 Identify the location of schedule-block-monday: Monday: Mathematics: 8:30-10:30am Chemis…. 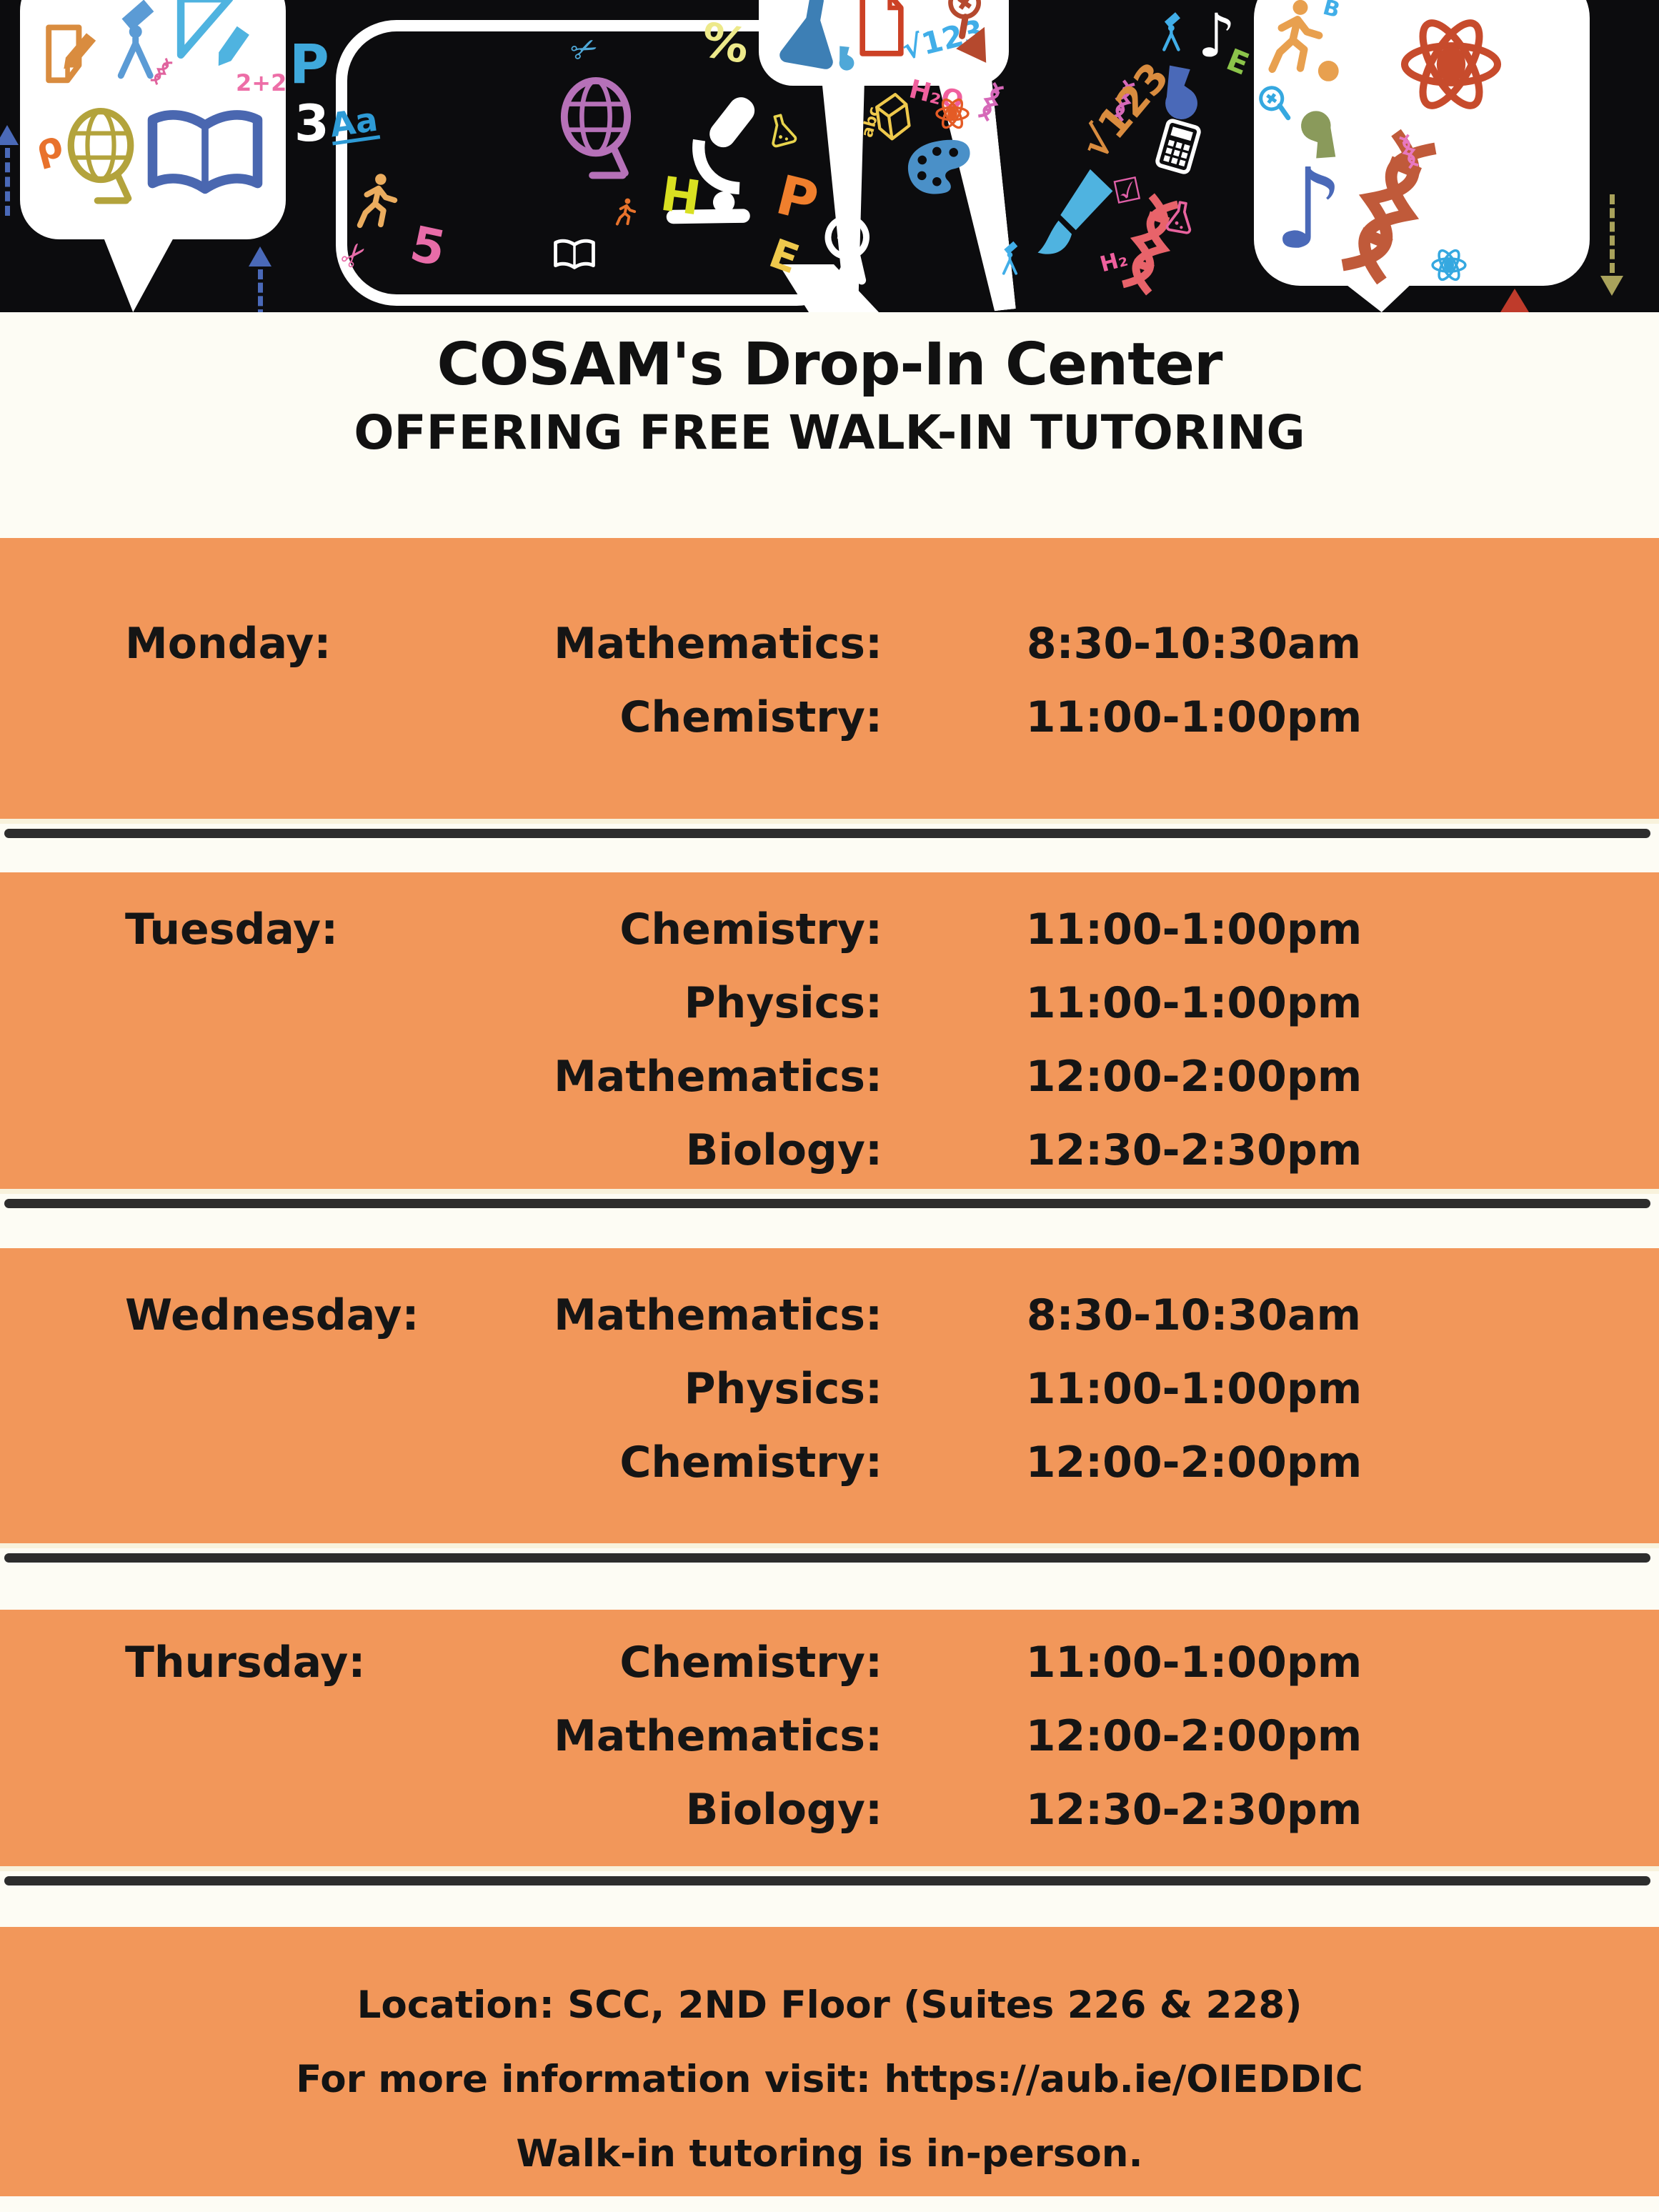
(829, 681).